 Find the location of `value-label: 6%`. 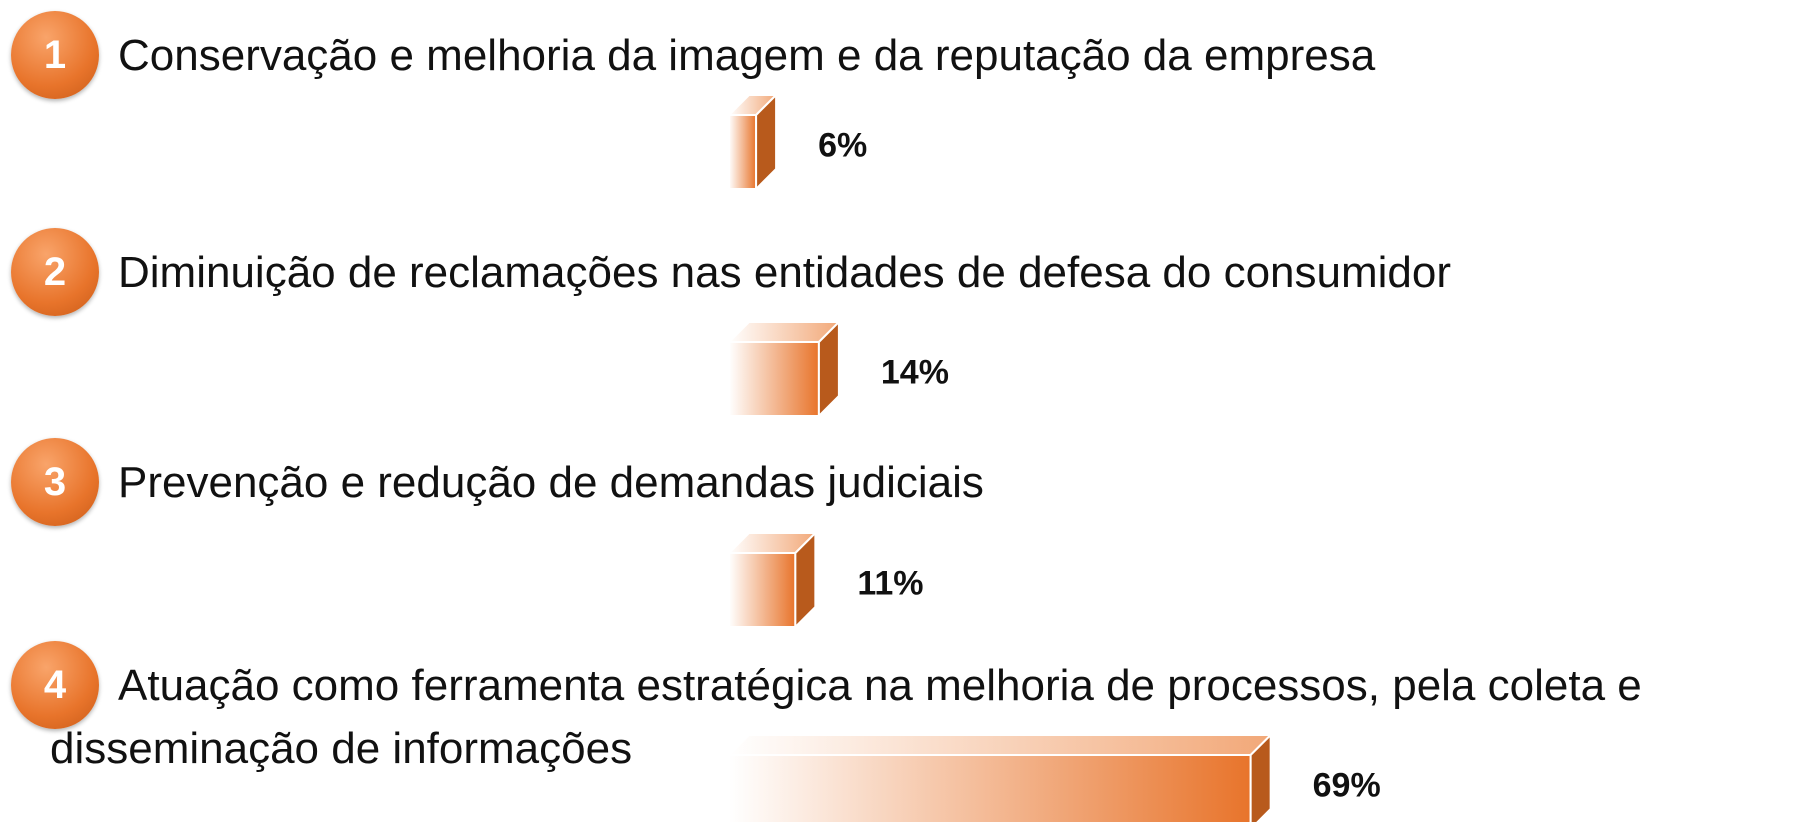

value-label: 6% is located at coordinates (843, 145).